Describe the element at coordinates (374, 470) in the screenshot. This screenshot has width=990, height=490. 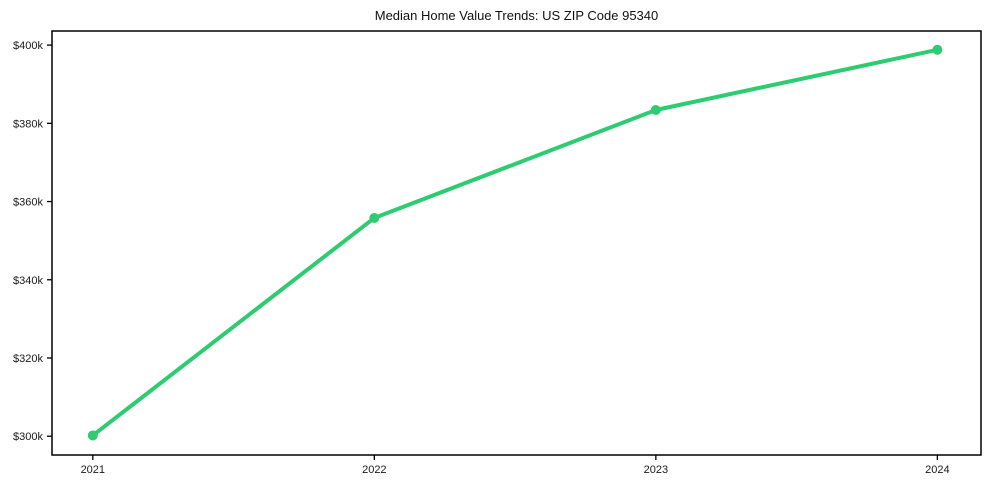
I see `x-tick-label: 2022` at that location.